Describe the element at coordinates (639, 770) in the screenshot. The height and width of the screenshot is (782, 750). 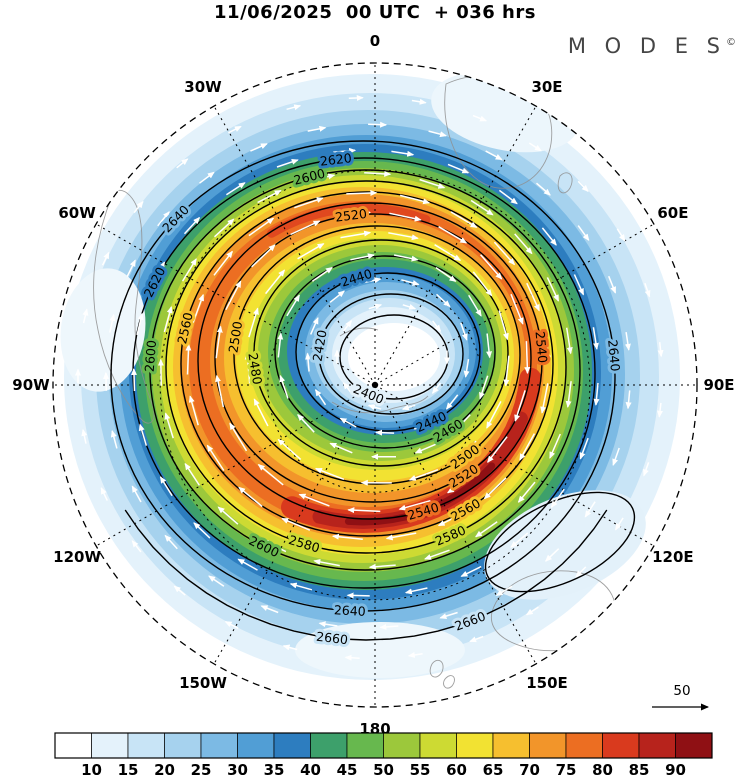
I see `colorbar-label: 85` at that location.